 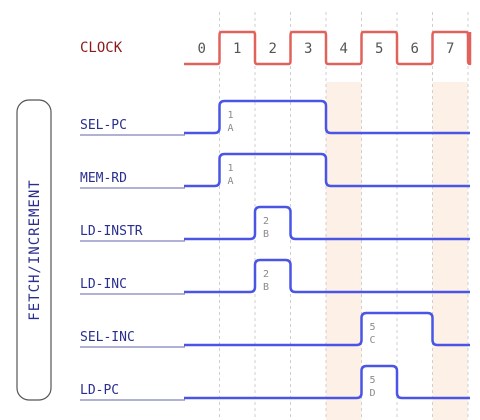 What do you see at coordinates (379, 49) in the screenshot?
I see `cycle-tick-5: 5` at bounding box center [379, 49].